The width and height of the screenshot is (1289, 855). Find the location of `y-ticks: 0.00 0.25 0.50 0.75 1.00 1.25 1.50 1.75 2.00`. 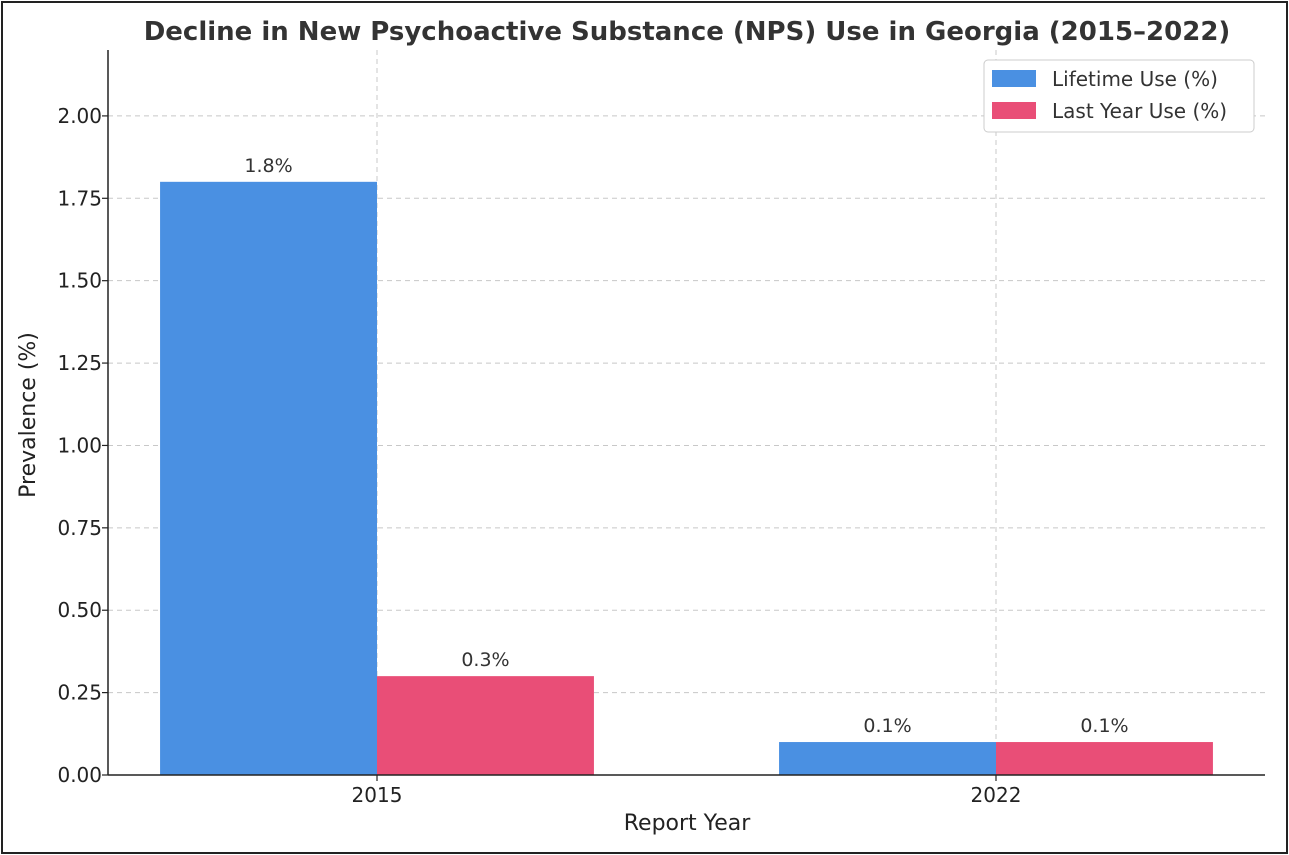

y-ticks: 0.00 0.25 0.50 0.75 1.00 1.25 1.50 1.75 2.00 is located at coordinates (82, 445).